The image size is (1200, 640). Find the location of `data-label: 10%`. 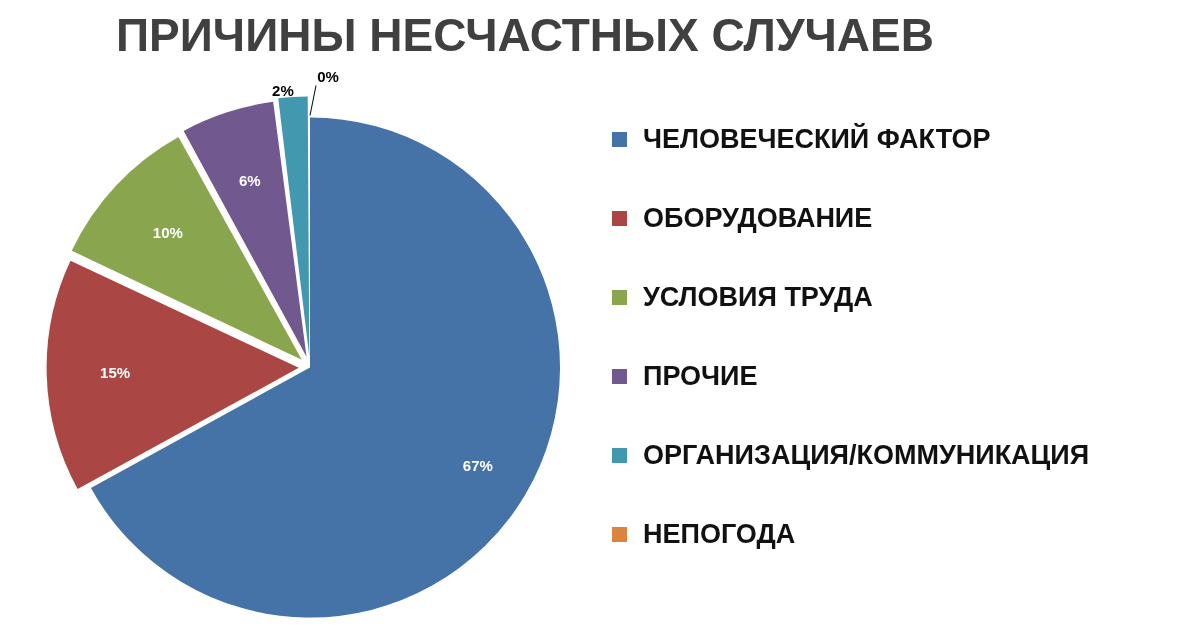

data-label: 10% is located at coordinates (167, 233).